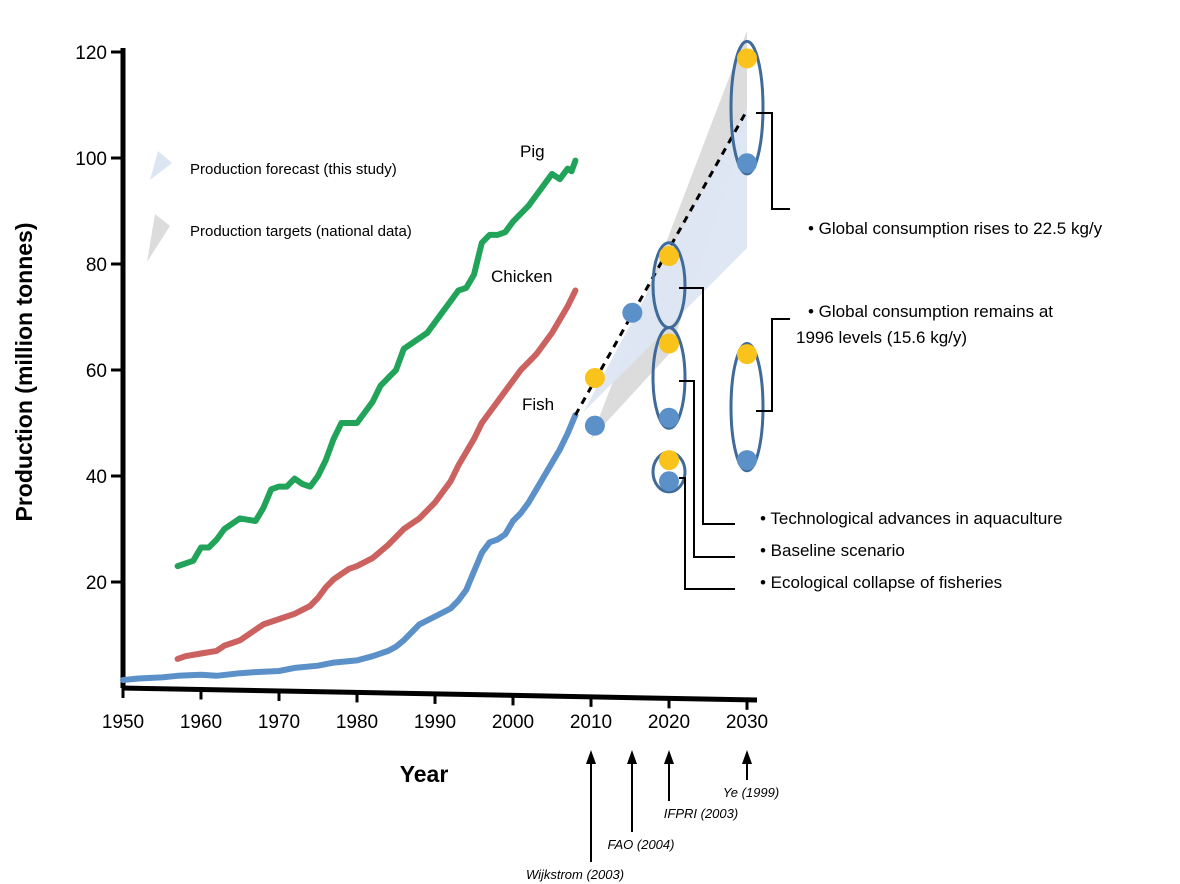 The width and height of the screenshot is (1180, 884). Describe the element at coordinates (751, 792) in the screenshot. I see `reference-ye: Ye (1999)` at that location.